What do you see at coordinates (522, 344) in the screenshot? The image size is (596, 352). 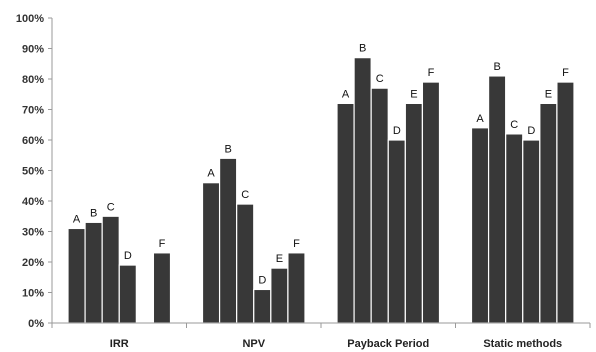 I see `category-label: Static methods` at bounding box center [522, 344].